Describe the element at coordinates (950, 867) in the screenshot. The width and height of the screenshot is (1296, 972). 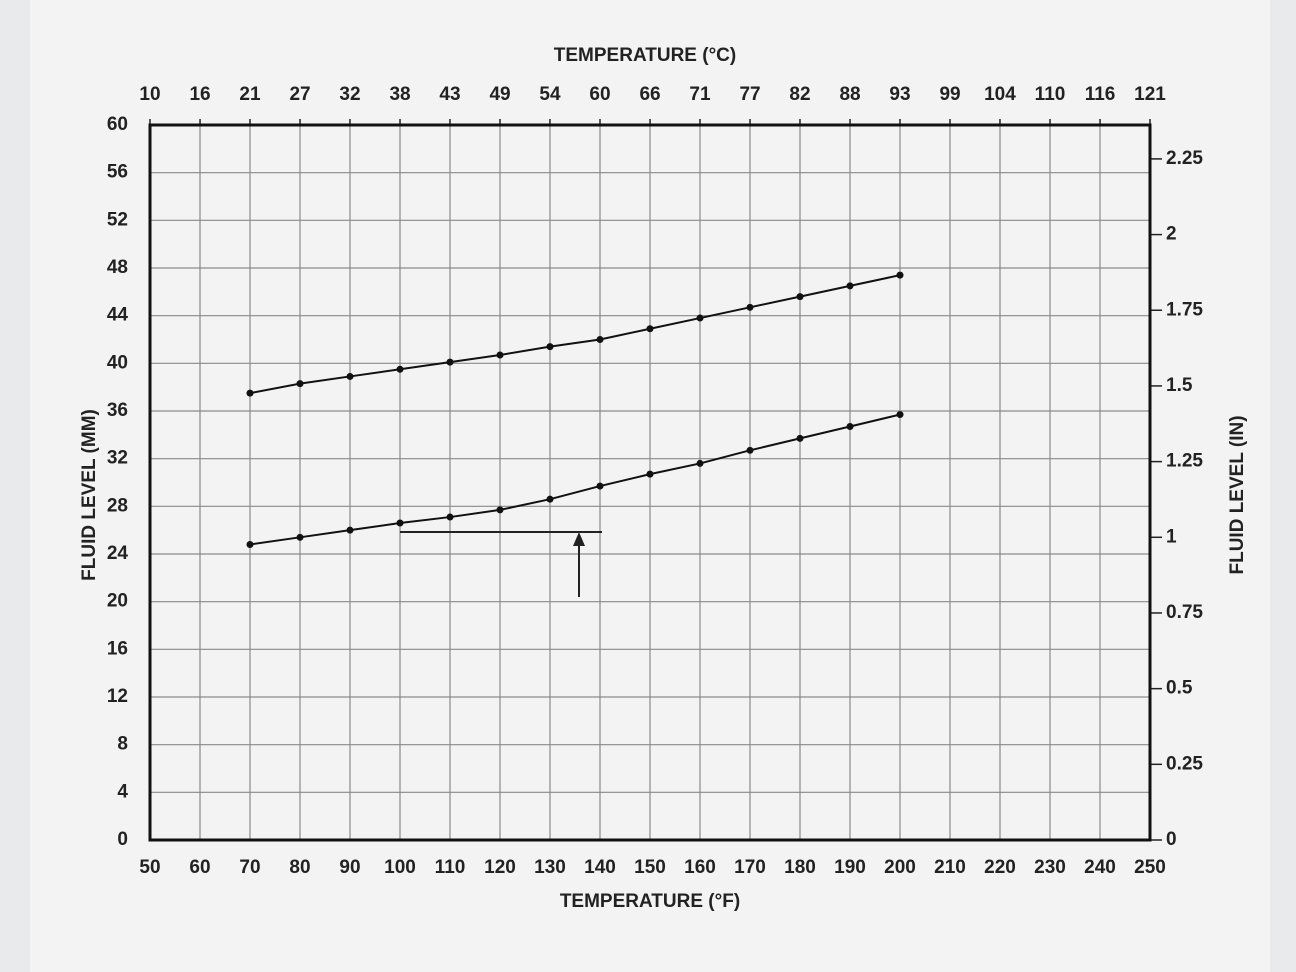
I see `x-tick-label: 210` at that location.